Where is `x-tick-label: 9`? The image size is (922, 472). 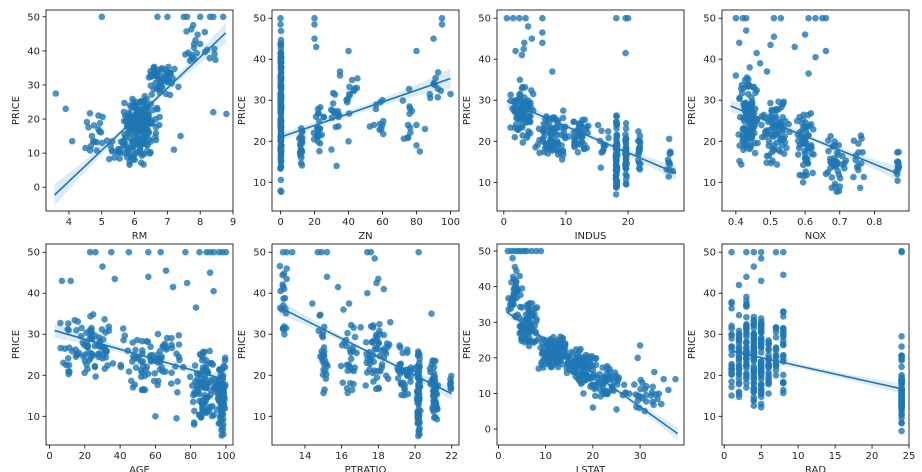 x-tick-label: 9 is located at coordinates (233, 222).